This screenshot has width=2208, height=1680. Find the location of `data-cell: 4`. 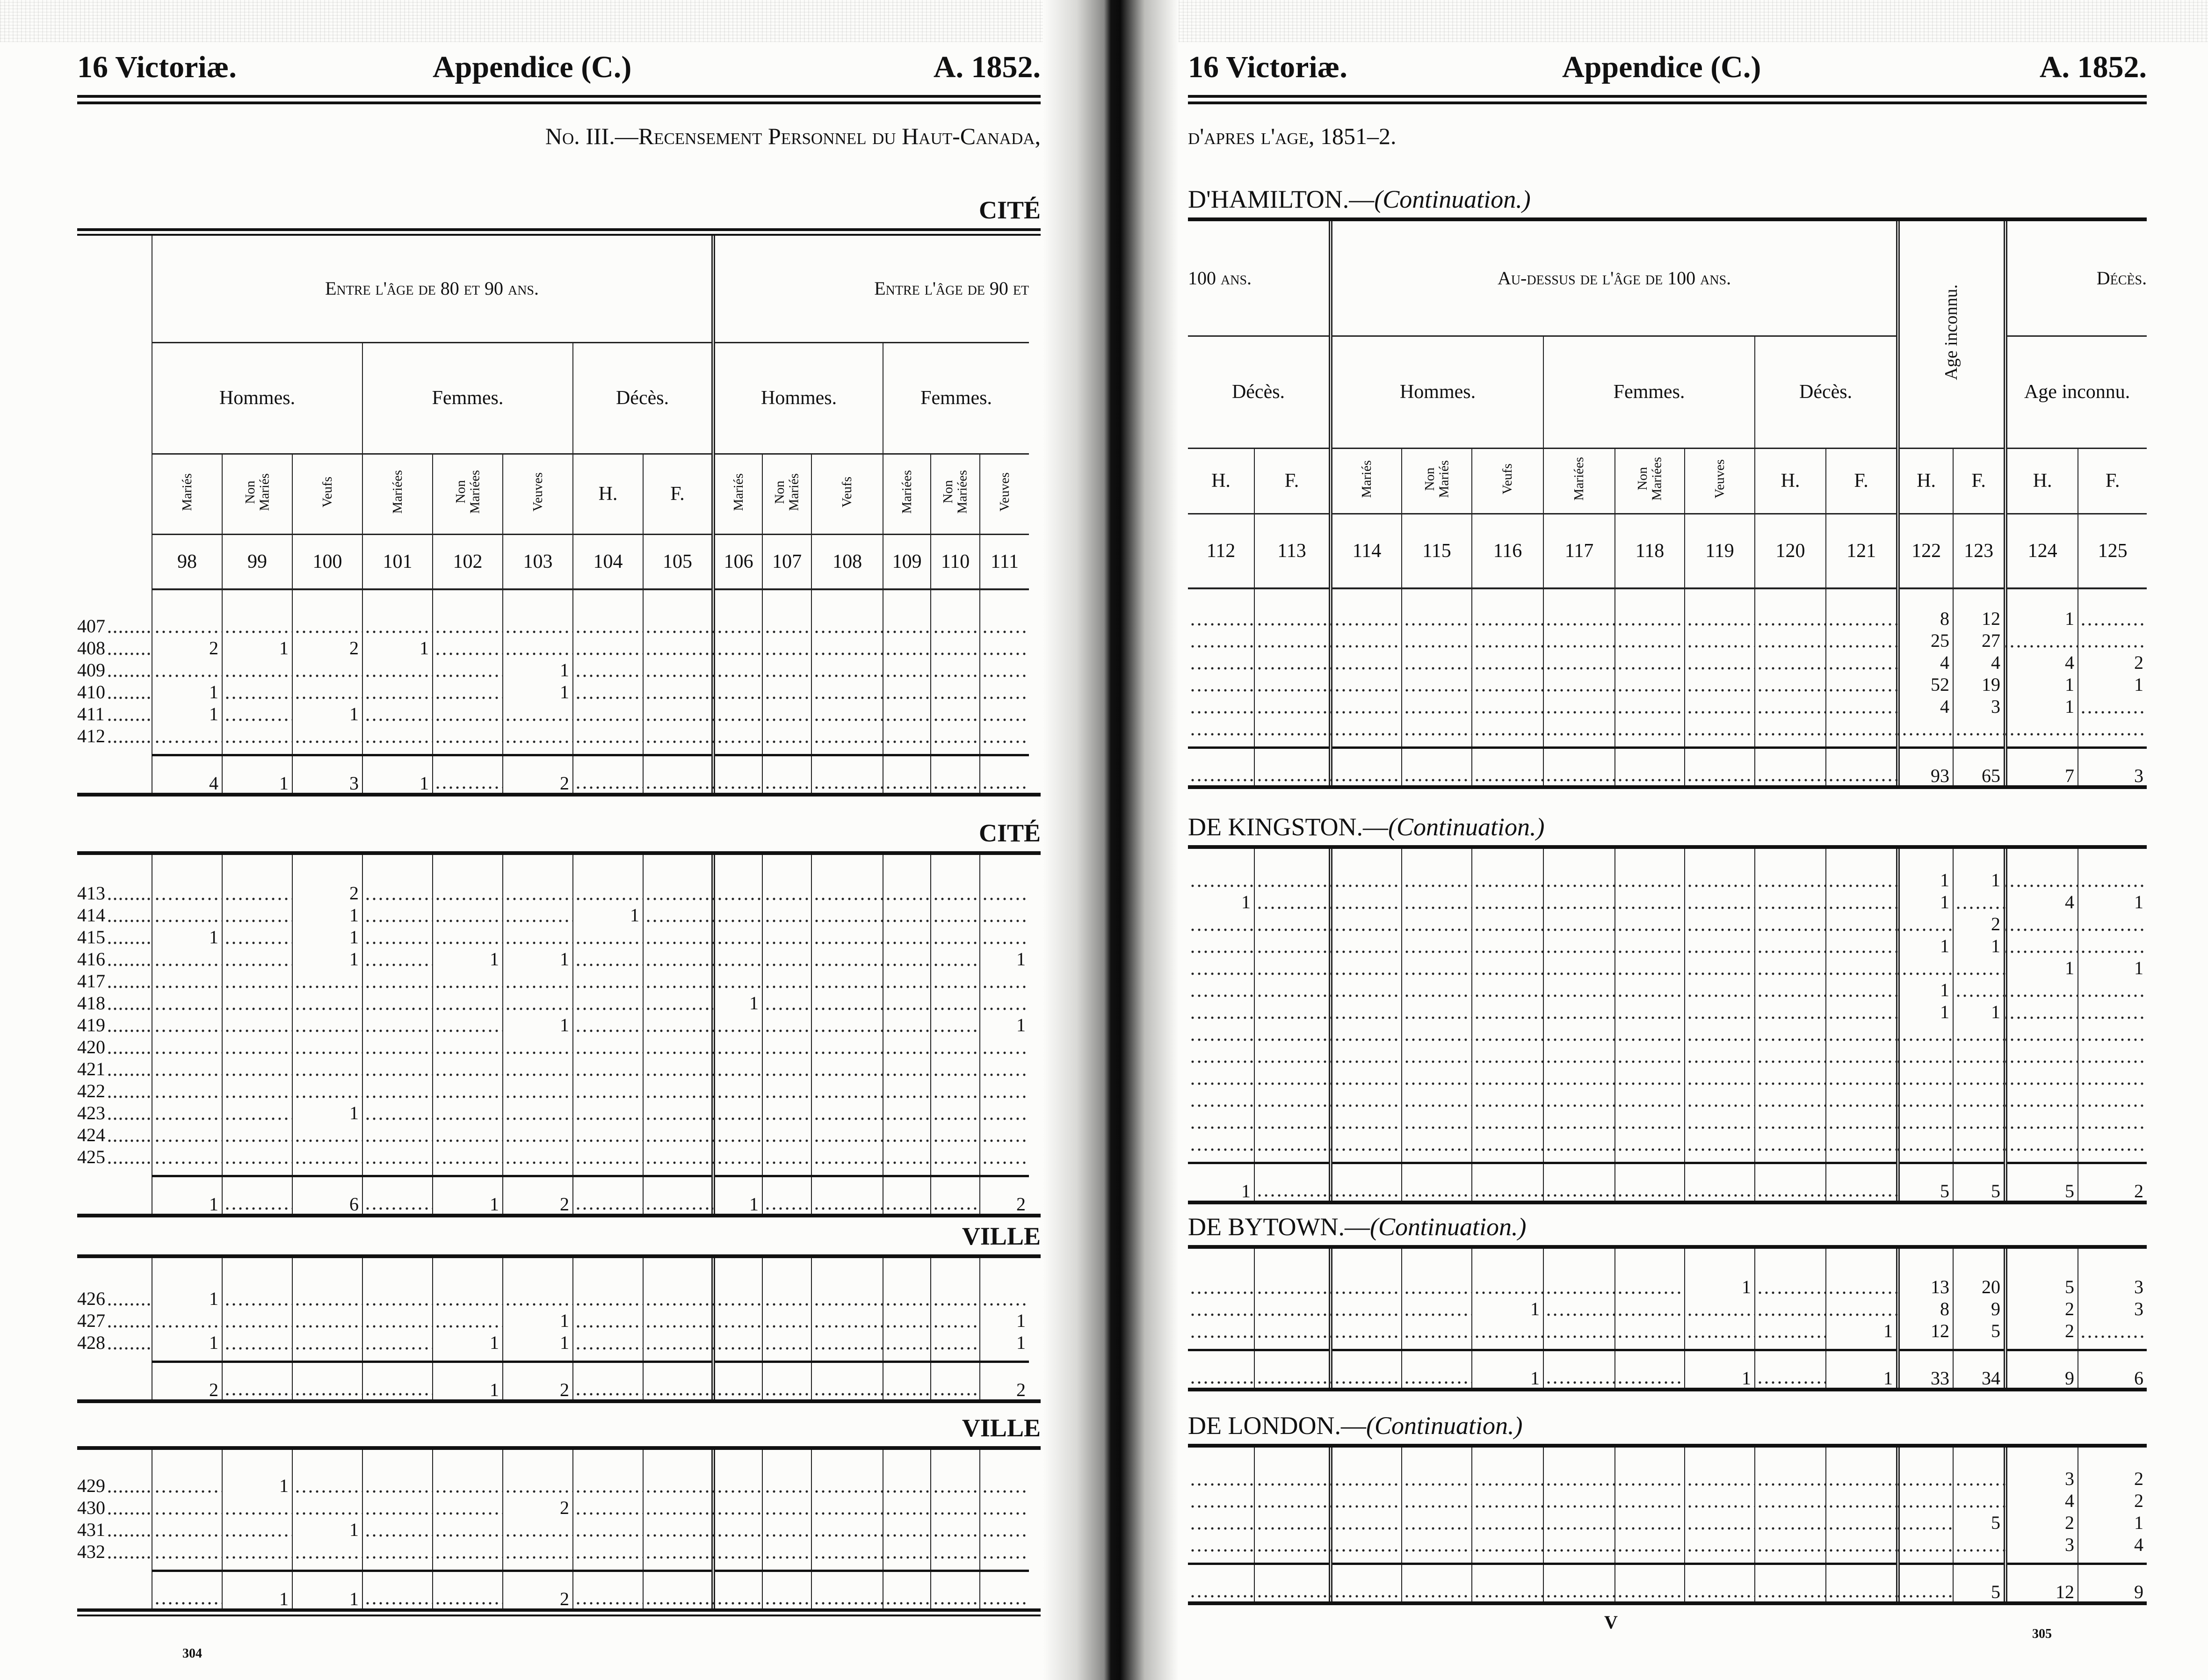

data-cell: 4 is located at coordinates (2041, 1499).